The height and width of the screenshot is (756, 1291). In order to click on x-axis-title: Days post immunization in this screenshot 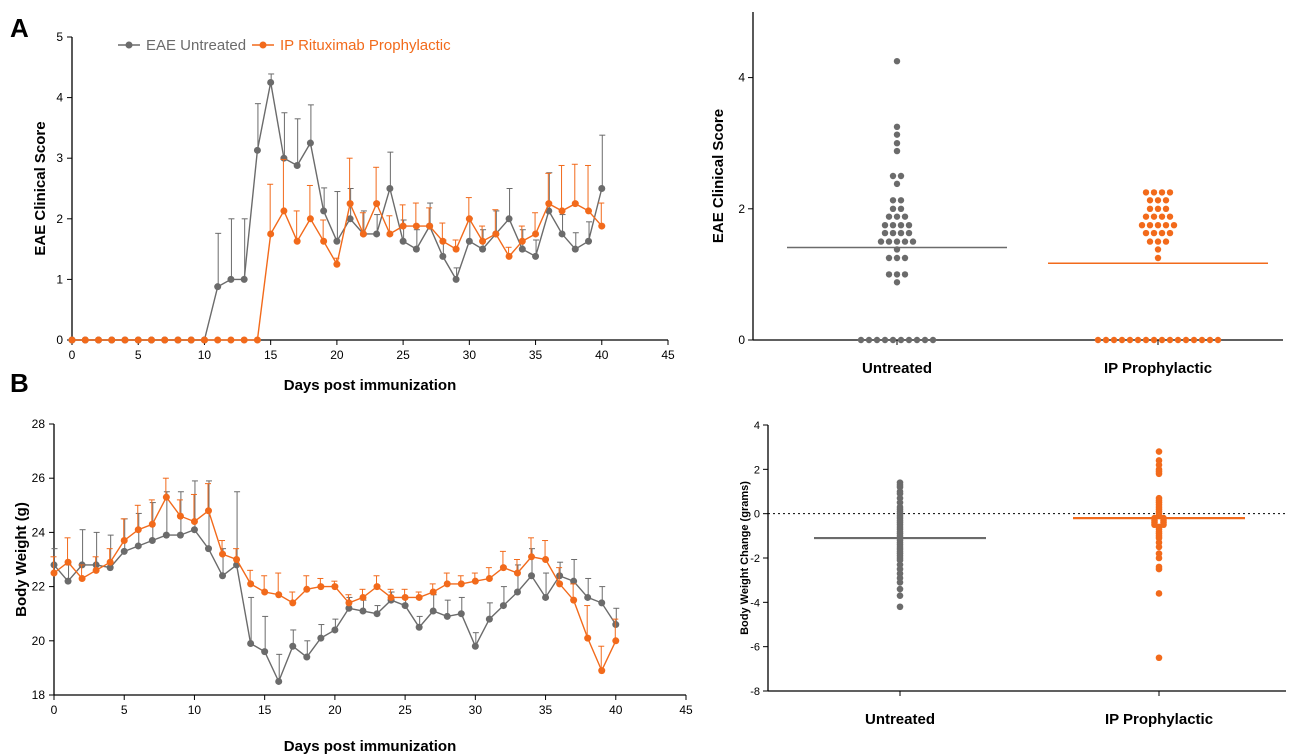, I will do `click(370, 385)`.